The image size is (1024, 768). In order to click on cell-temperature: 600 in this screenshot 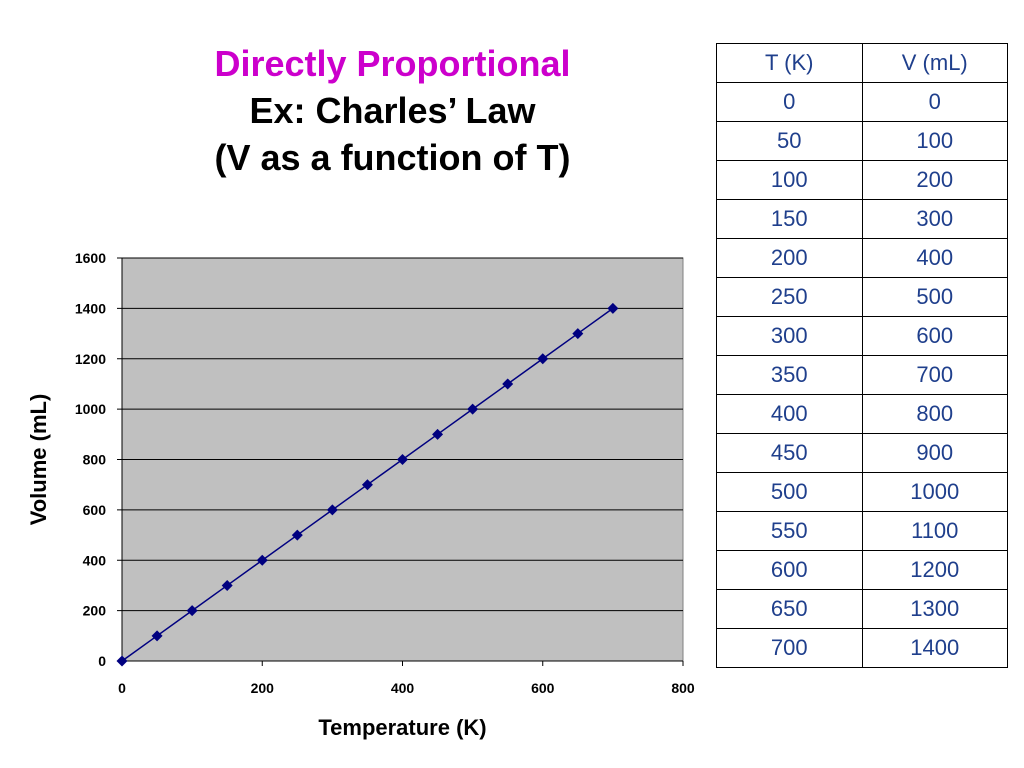, I will do `click(789, 570)`.